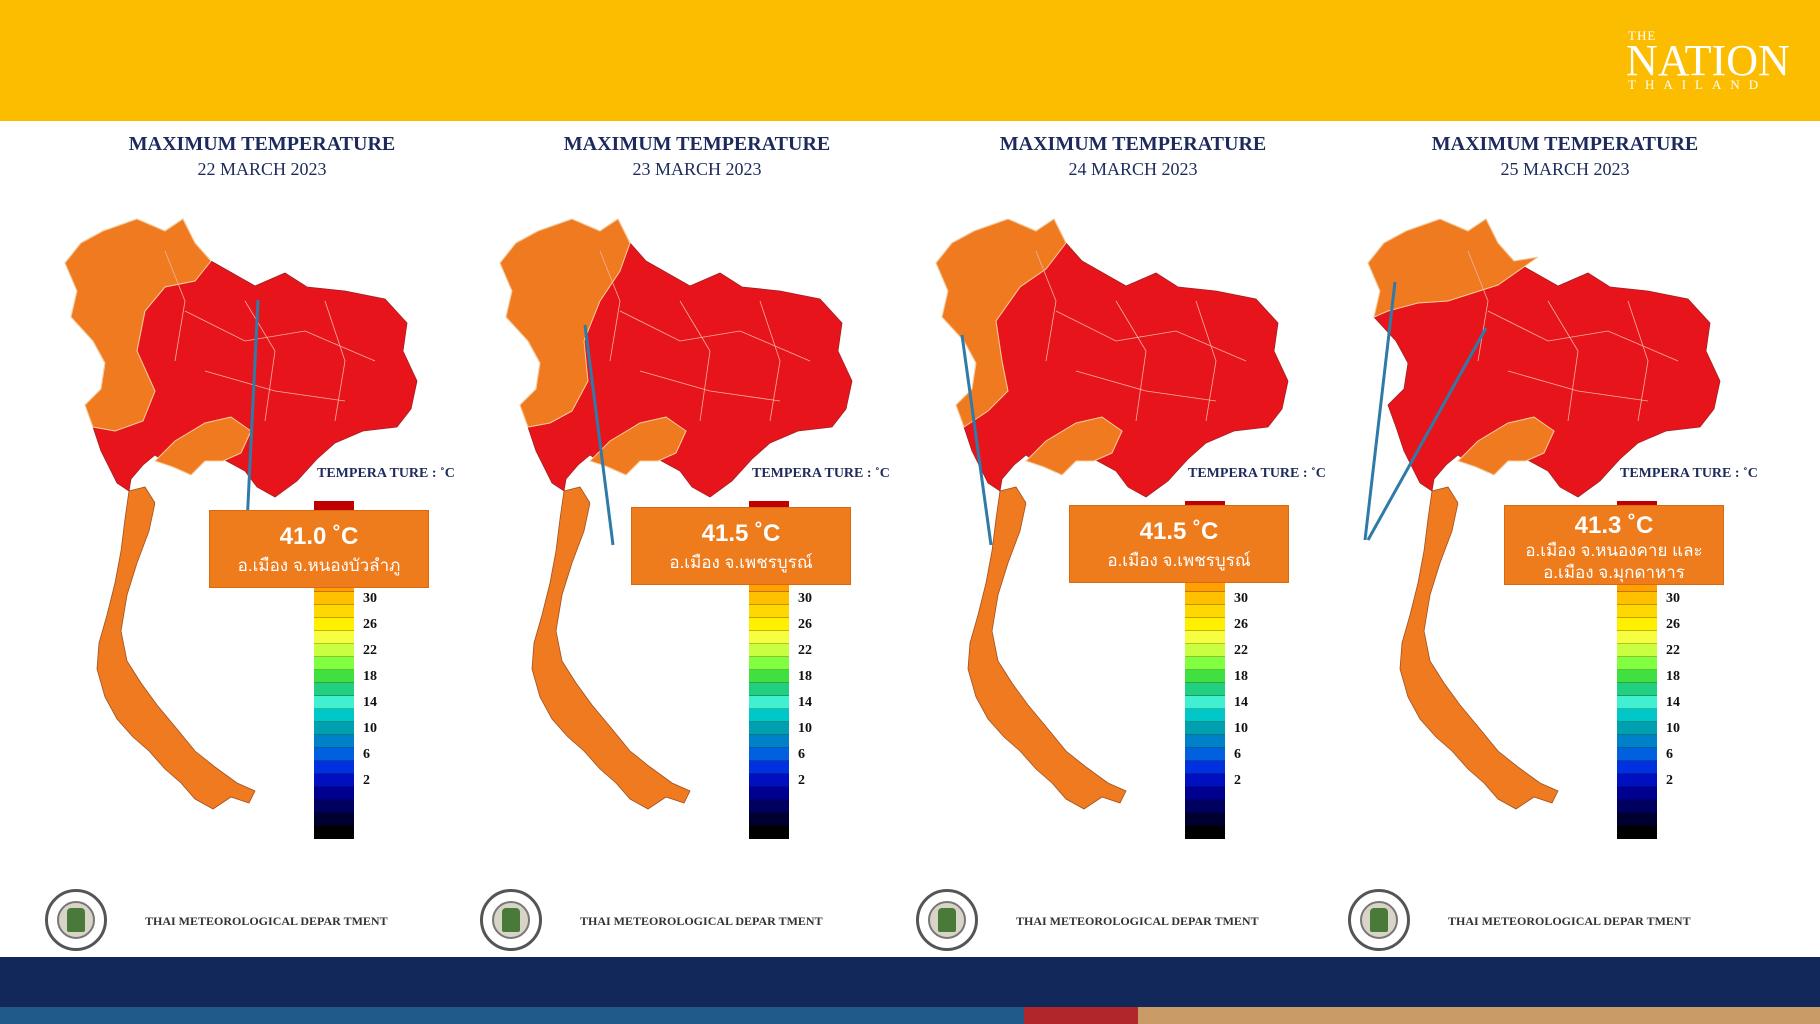 This screenshot has height=1024, width=1820. Describe the element at coordinates (1565, 169) in the screenshot. I see `map-date: 25 MARCH 2023` at that location.